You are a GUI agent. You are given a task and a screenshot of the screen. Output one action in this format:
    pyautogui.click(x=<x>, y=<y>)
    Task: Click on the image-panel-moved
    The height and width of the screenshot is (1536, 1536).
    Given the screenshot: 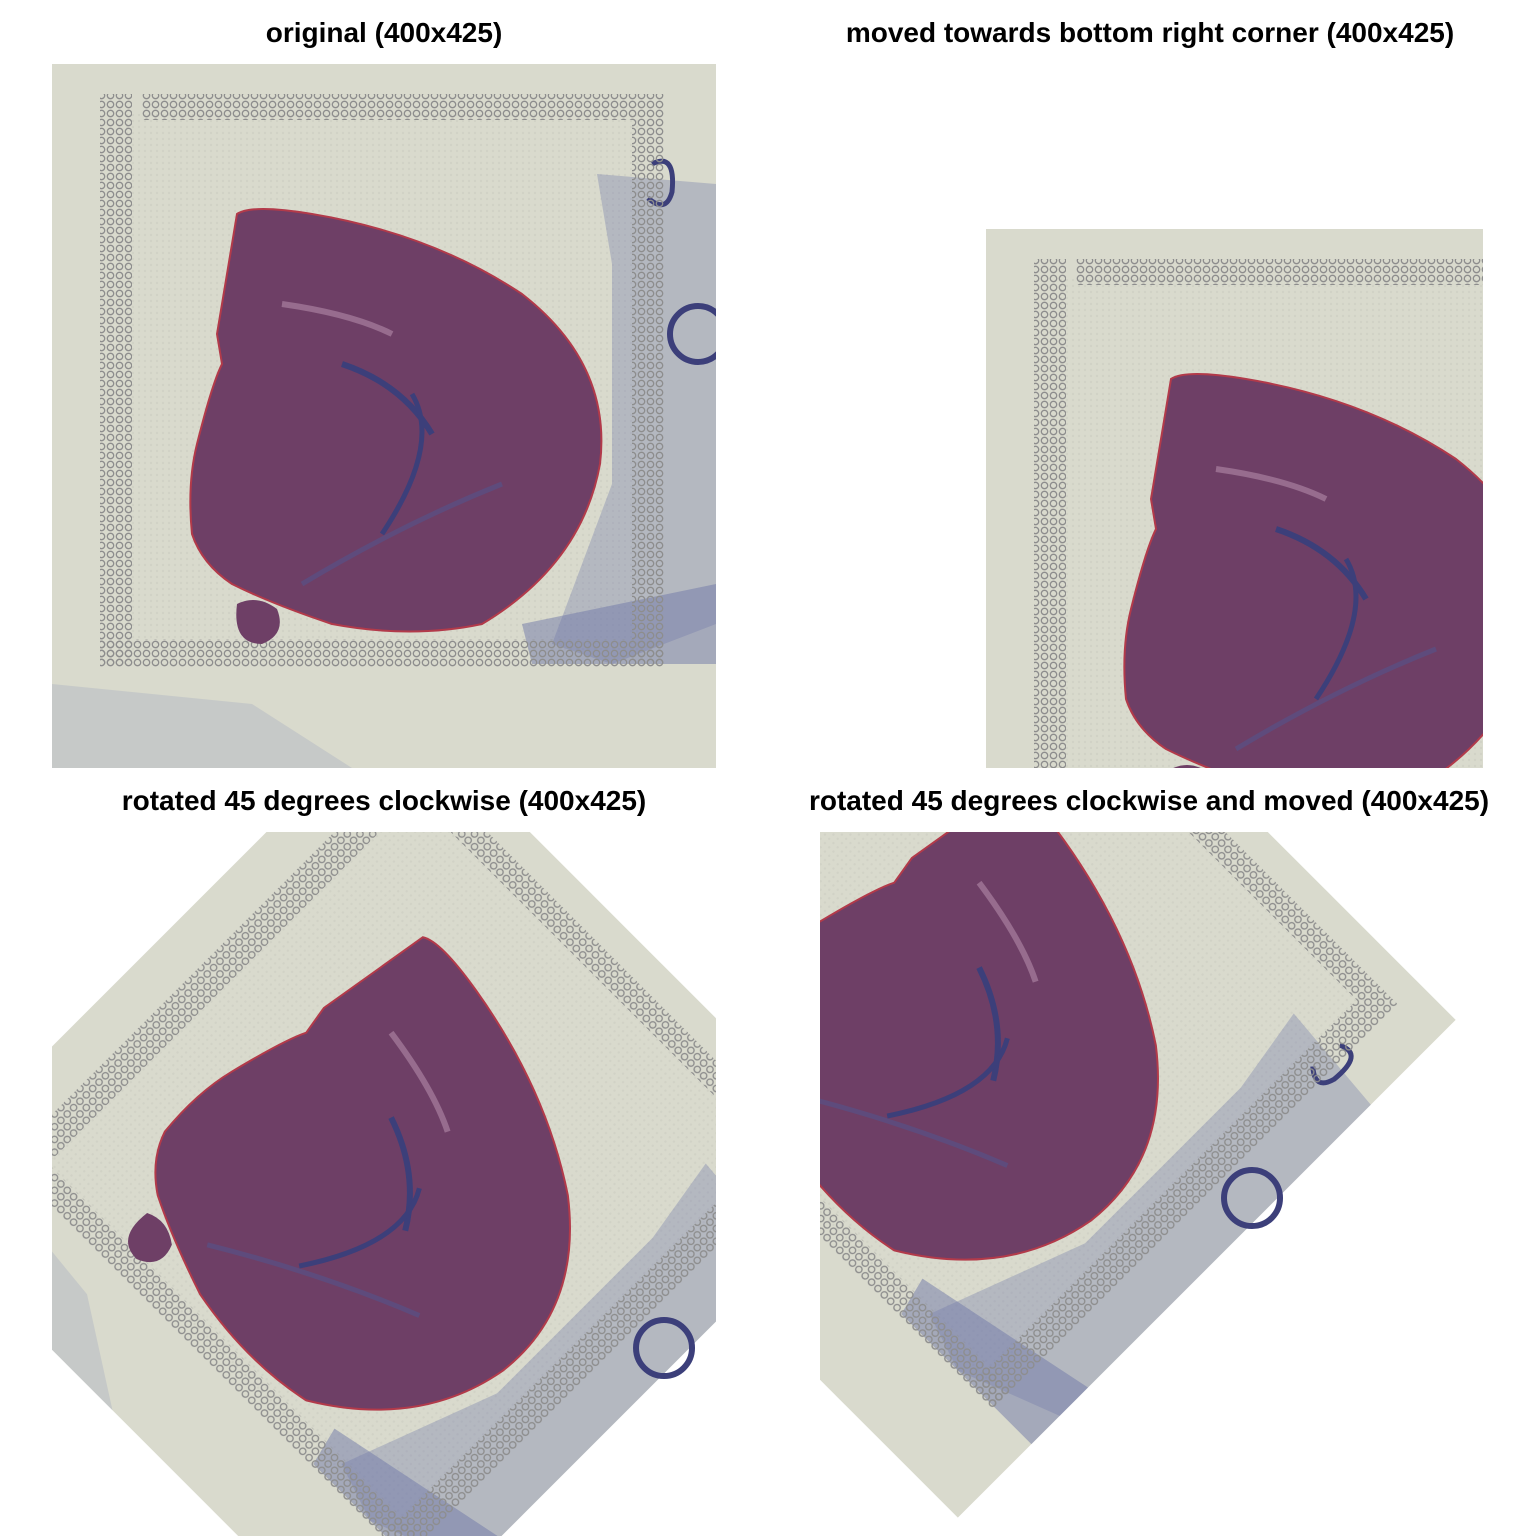 What is the action you would take?
    pyautogui.click(x=1234, y=498)
    